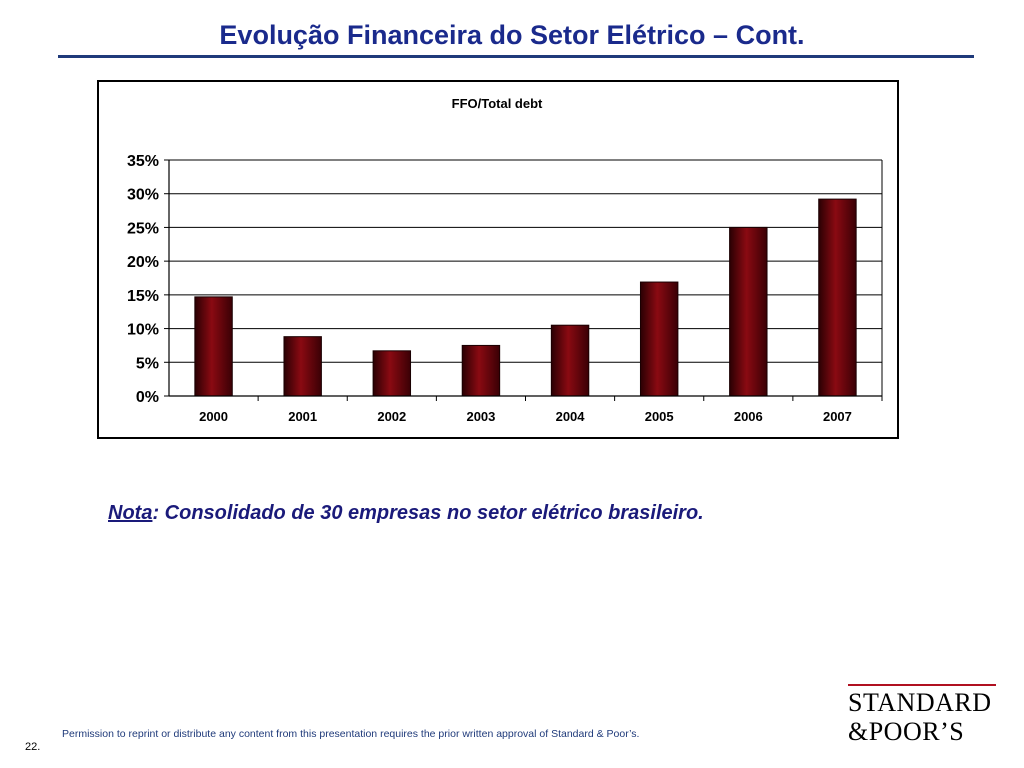 This screenshot has height=768, width=1024. What do you see at coordinates (481, 370) in the screenshot?
I see `bar-2003` at bounding box center [481, 370].